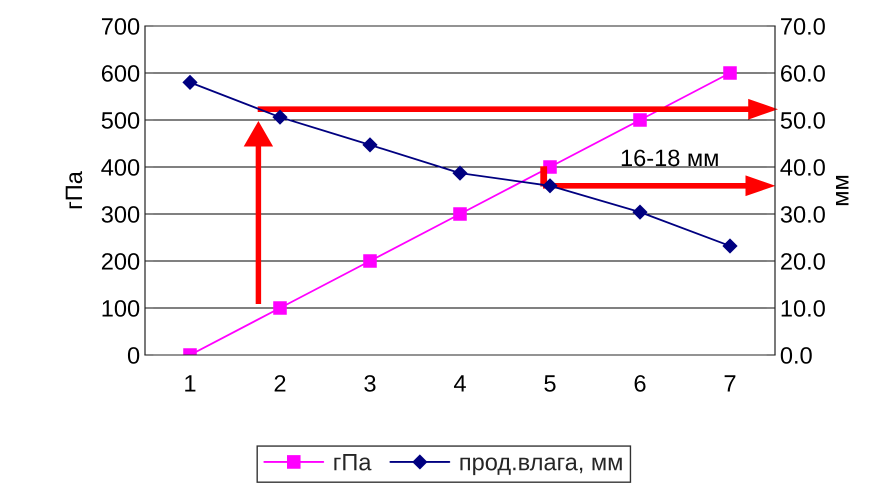 The width and height of the screenshot is (893, 494). What do you see at coordinates (803, 73) in the screenshot?
I see `y2-tick-label: 60.0` at bounding box center [803, 73].